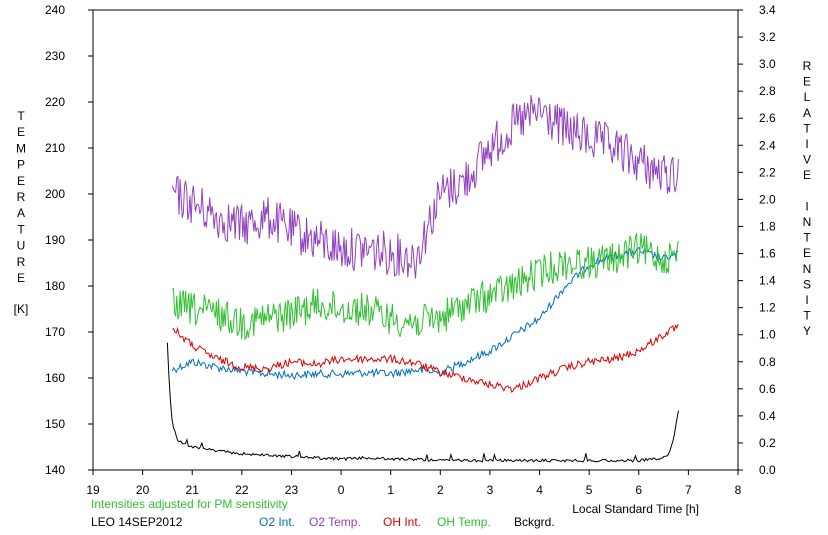  I want to click on x-tick-label: 23, so click(292, 490).